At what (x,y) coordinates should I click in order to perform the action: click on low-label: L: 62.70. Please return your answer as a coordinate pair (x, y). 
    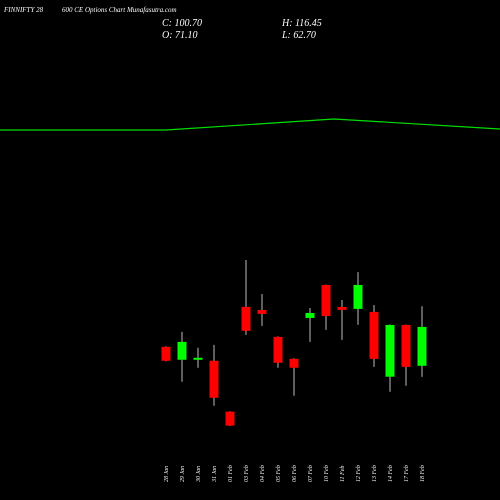
    Looking at the image, I should click on (298, 35).